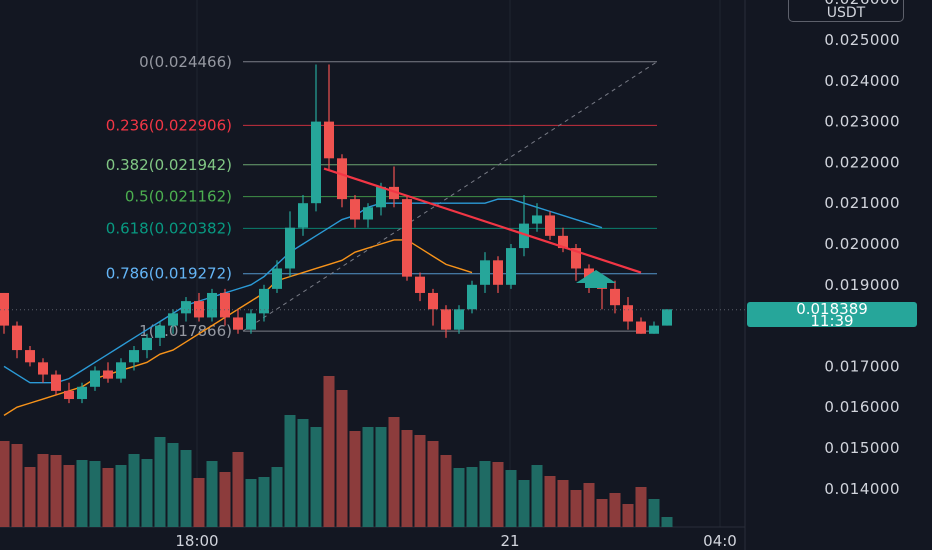 This screenshot has height=550, width=932. I want to click on fib-level-label: 0.236(0.022906), so click(169, 125).